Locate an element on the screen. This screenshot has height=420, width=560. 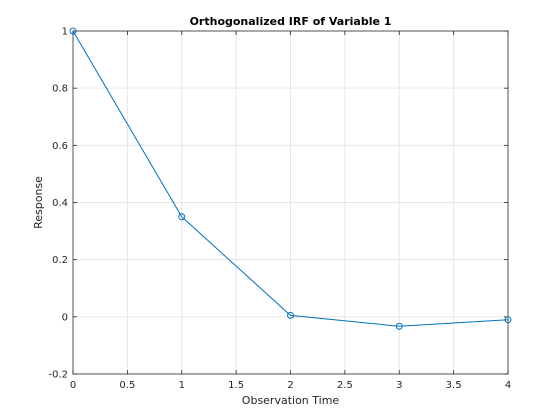
x-tick-label: 4 is located at coordinates (508, 385).